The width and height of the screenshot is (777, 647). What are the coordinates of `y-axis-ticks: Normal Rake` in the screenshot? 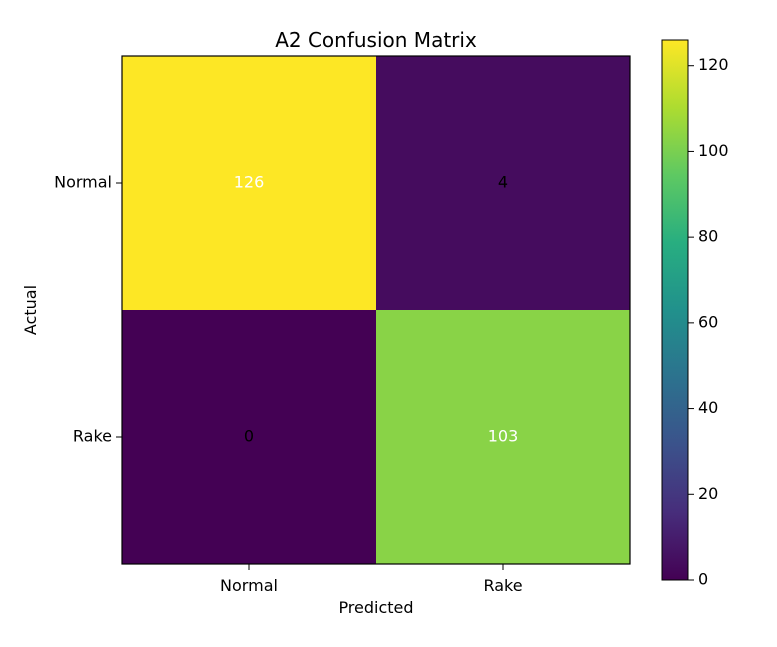 It's located at (88, 309).